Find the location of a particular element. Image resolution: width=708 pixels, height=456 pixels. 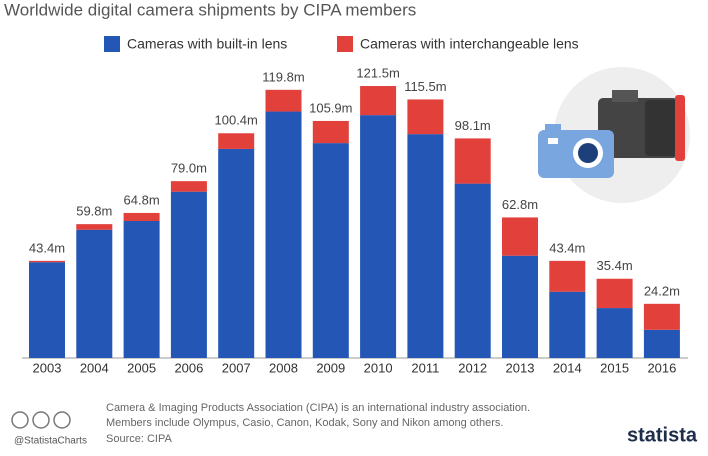

x-tick-label: 2015 is located at coordinates (614, 367).